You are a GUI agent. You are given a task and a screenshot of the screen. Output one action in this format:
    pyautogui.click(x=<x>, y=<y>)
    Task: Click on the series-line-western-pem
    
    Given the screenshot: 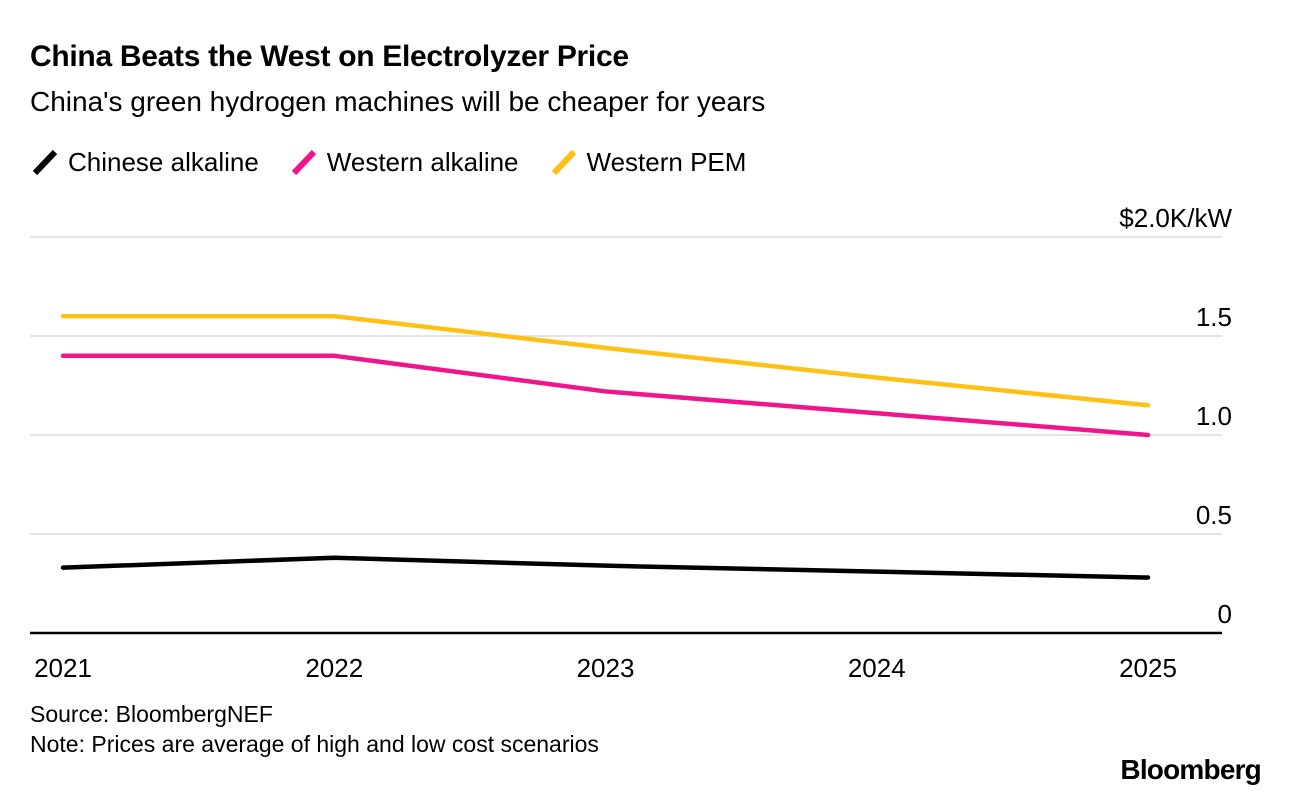 What is the action you would take?
    pyautogui.click(x=605, y=360)
    